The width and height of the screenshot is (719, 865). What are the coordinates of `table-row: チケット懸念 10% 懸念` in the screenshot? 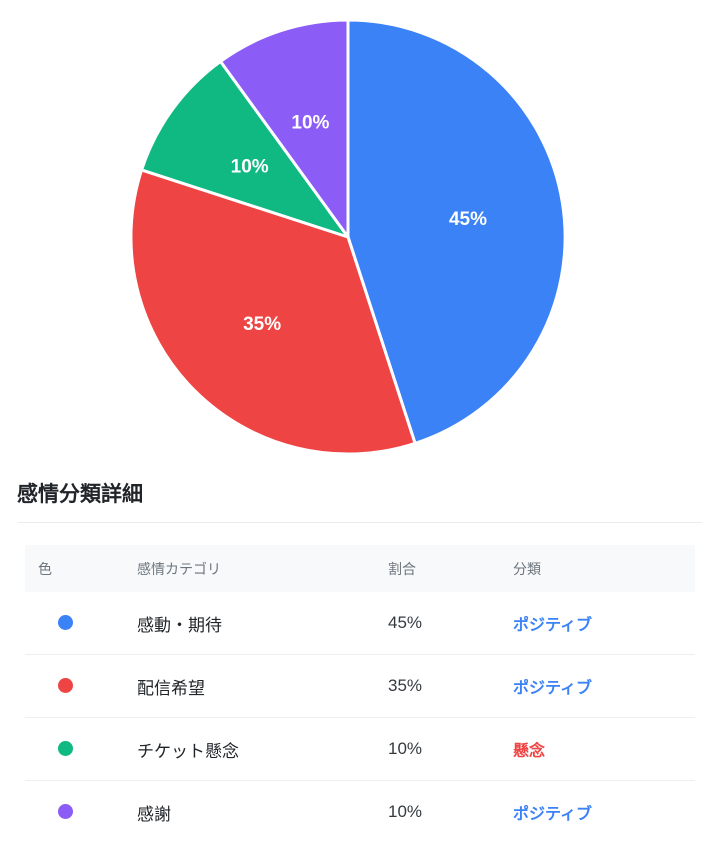 It's located at (360, 749).